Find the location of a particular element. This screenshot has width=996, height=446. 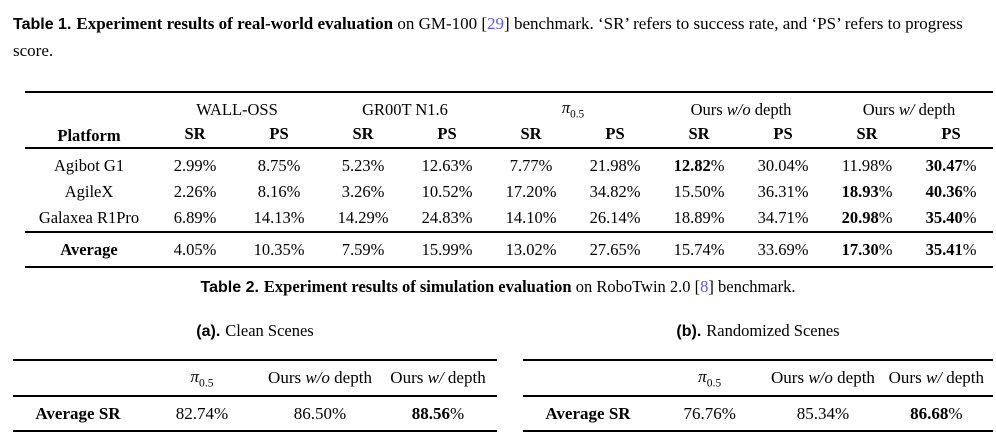

table2-caption-text: on RoboTwin 2.0 [ is located at coordinates (636, 286).